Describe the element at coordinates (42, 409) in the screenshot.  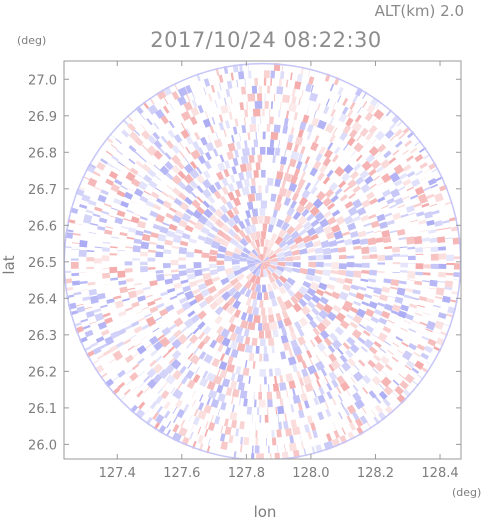
I see `y-tick-label: 26.1` at that location.